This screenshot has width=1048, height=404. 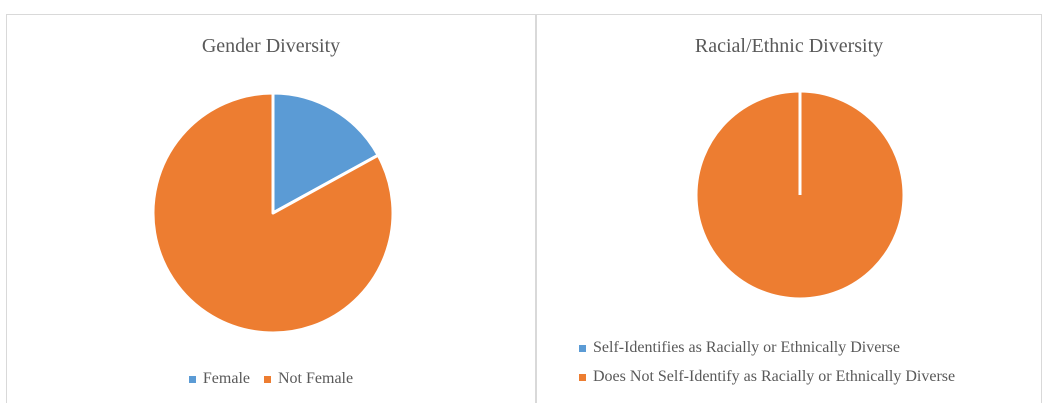 I want to click on pie-gender, so click(x=273, y=213).